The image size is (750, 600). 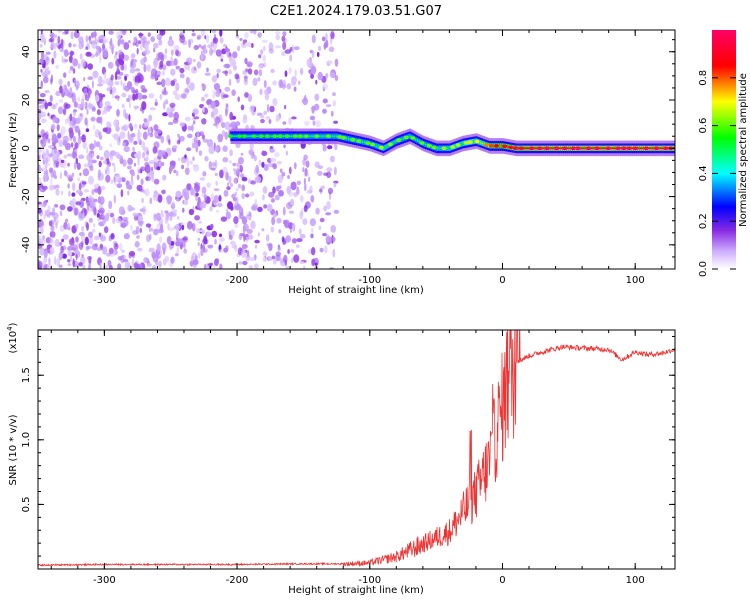 What do you see at coordinates (703, 221) in the screenshot?
I see `colorbar-tick-label: 0.2` at bounding box center [703, 221].